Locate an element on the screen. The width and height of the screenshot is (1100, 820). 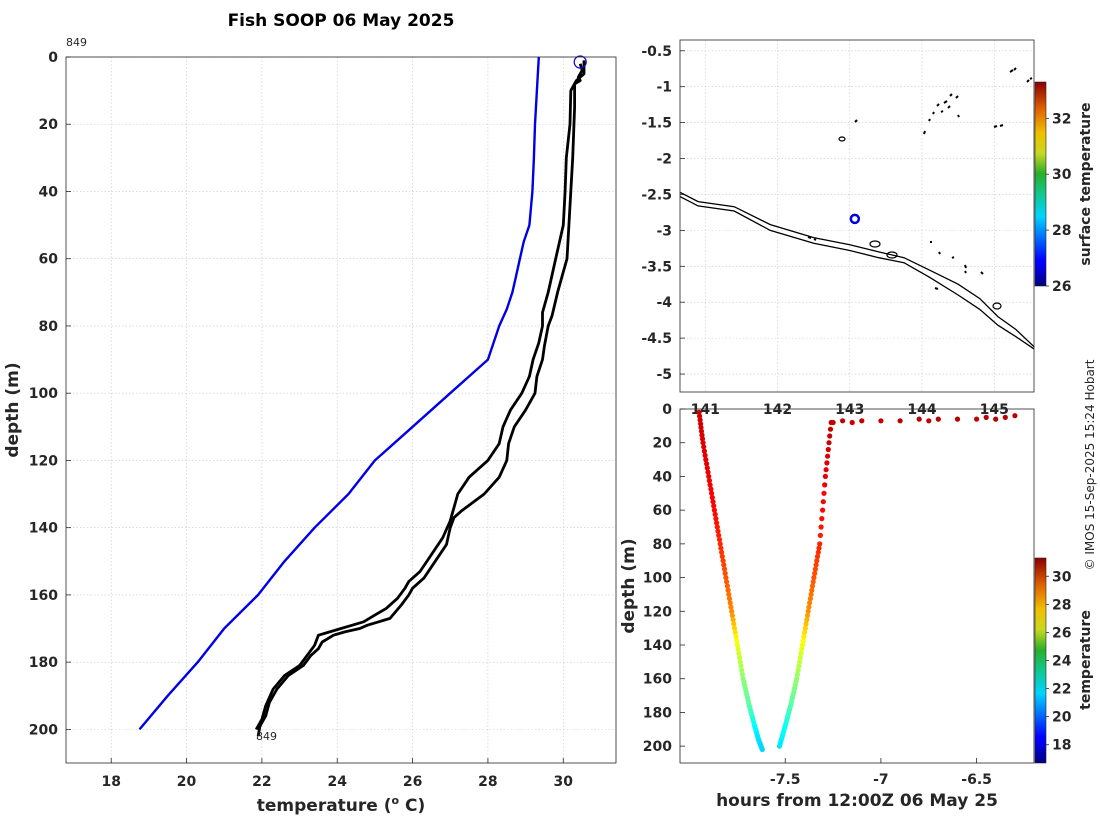
map-y-tick-label: -1.5 is located at coordinates (656, 124).